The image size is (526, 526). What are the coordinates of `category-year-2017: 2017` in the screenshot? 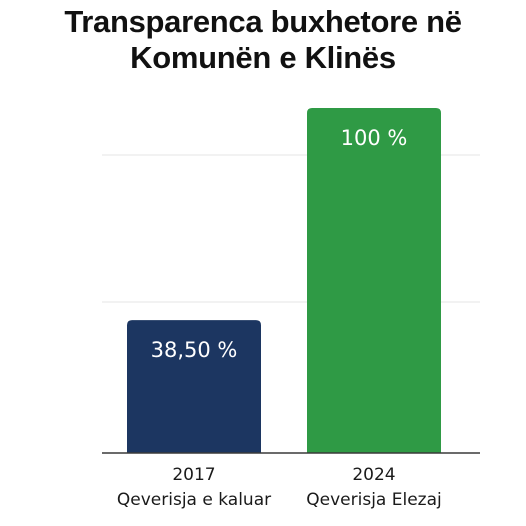 It's located at (193, 475).